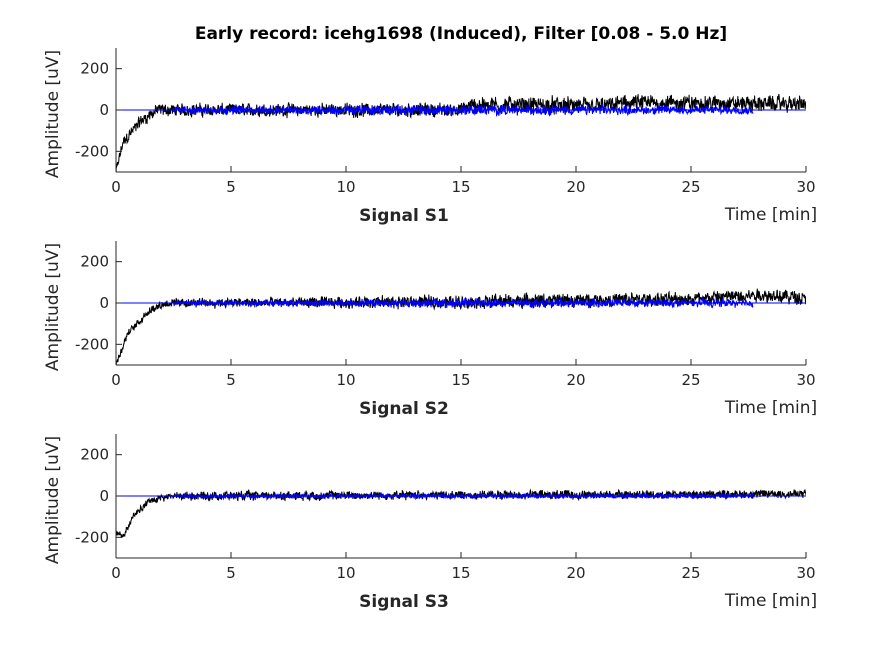  I want to click on x-axis-label: Signal S3, so click(404, 602).